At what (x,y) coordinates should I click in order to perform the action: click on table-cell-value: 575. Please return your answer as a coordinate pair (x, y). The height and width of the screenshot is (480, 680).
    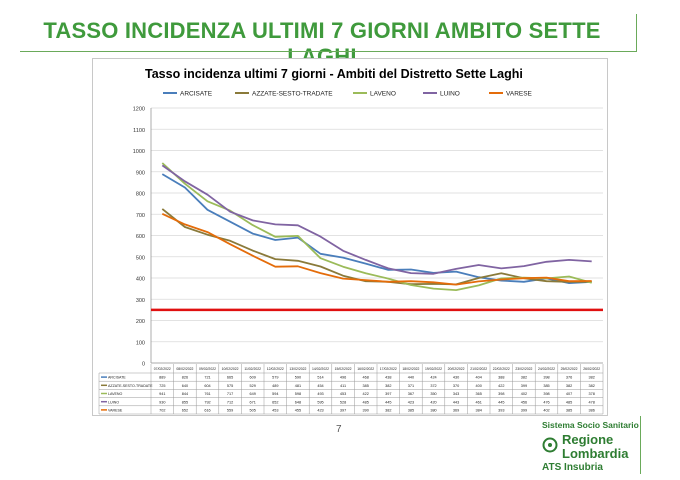
    Looking at the image, I should click on (230, 386).